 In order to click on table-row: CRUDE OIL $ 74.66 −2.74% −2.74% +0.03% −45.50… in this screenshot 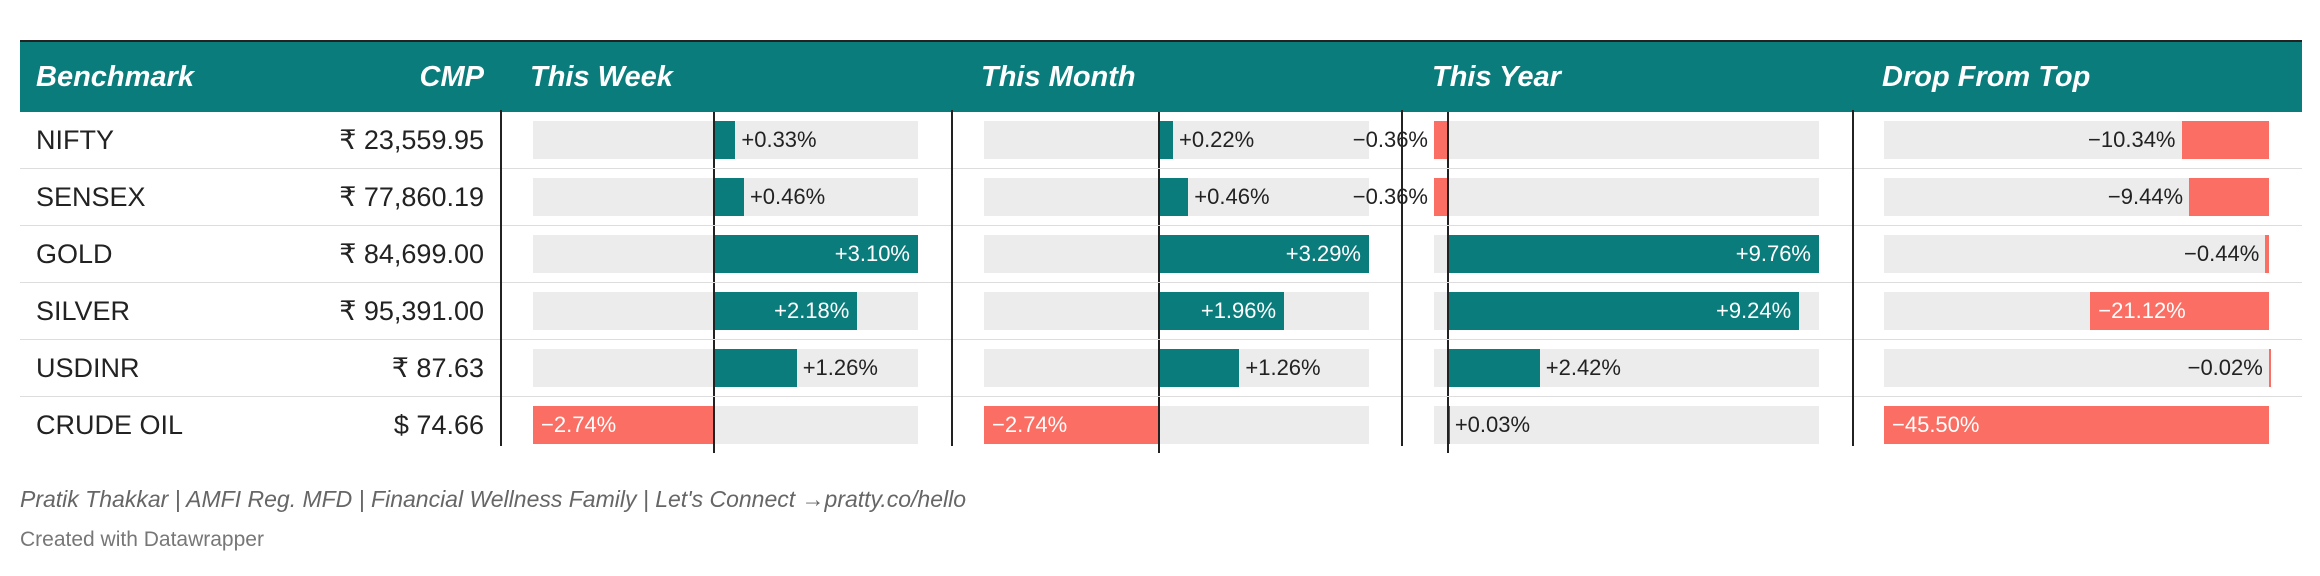, I will do `click(1161, 425)`.